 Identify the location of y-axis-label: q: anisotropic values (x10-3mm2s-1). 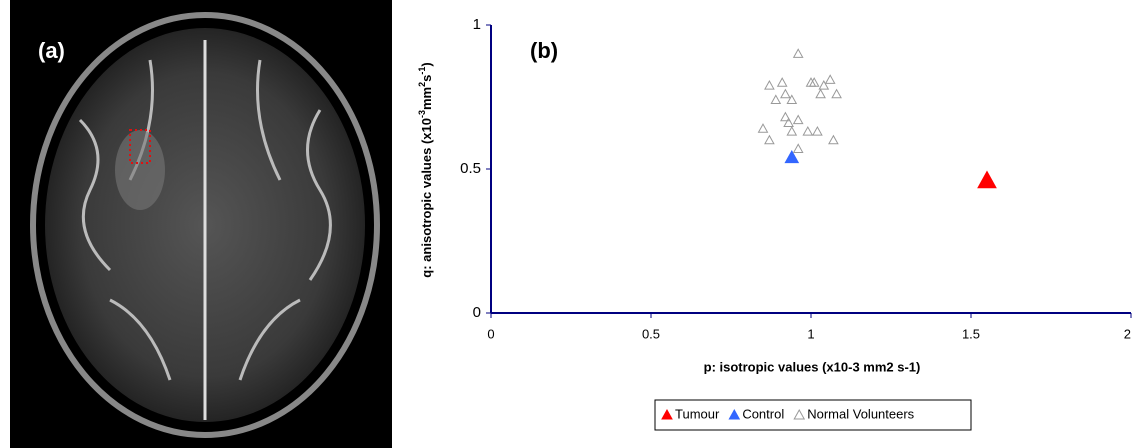
(425, 169).